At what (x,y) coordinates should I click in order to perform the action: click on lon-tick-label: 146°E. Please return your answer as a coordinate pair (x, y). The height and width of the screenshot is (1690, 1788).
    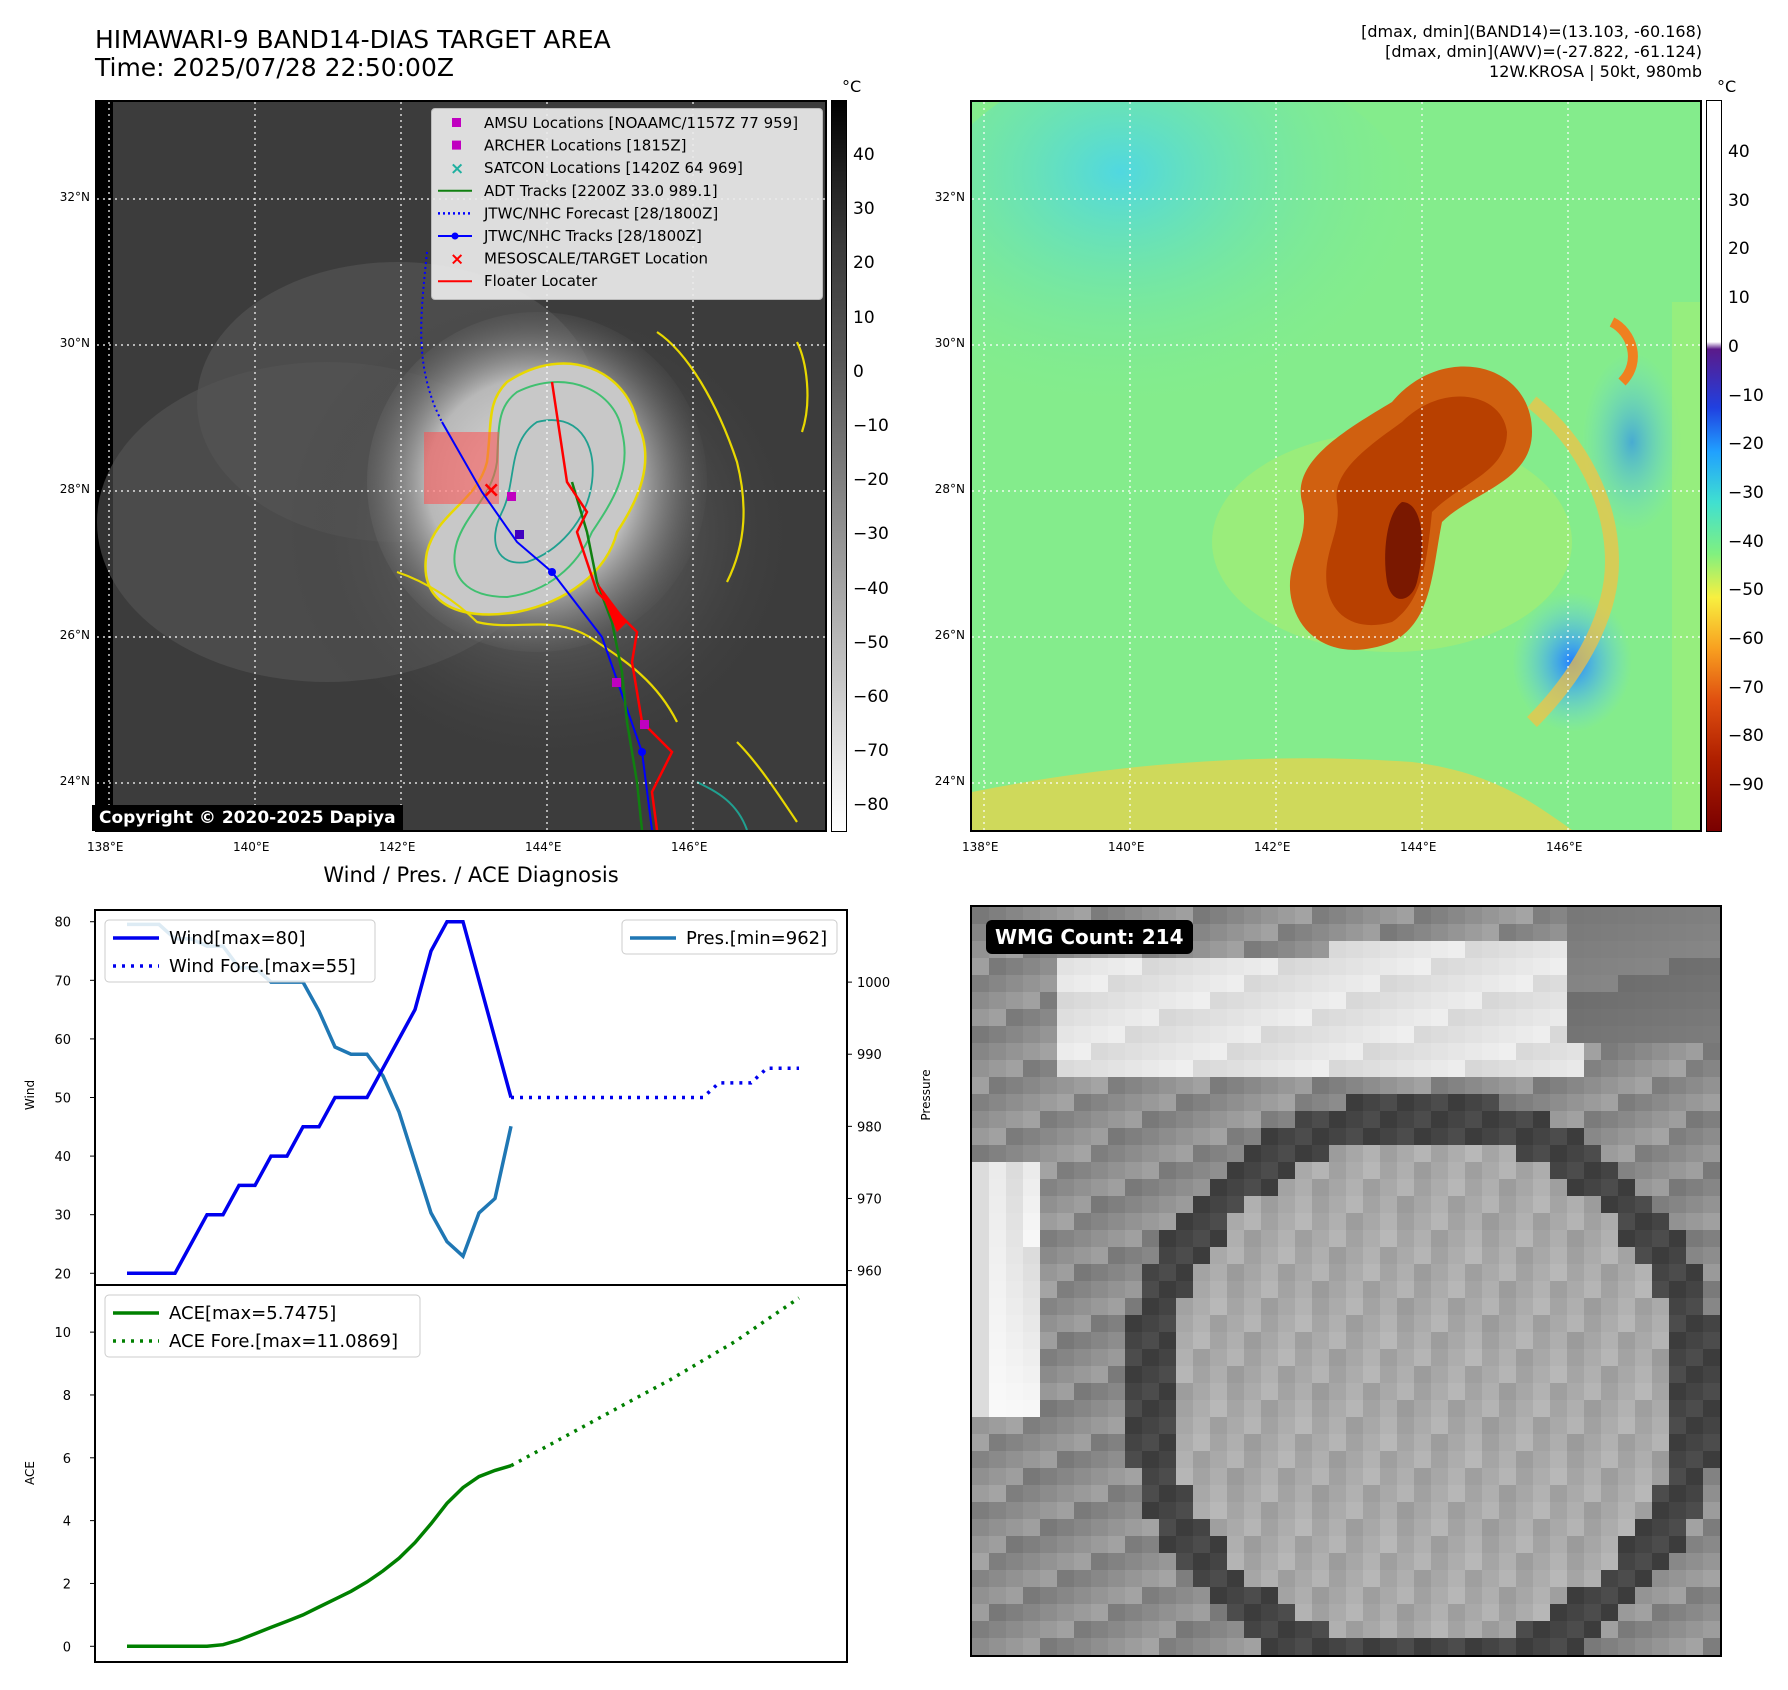
    Looking at the image, I should click on (689, 847).